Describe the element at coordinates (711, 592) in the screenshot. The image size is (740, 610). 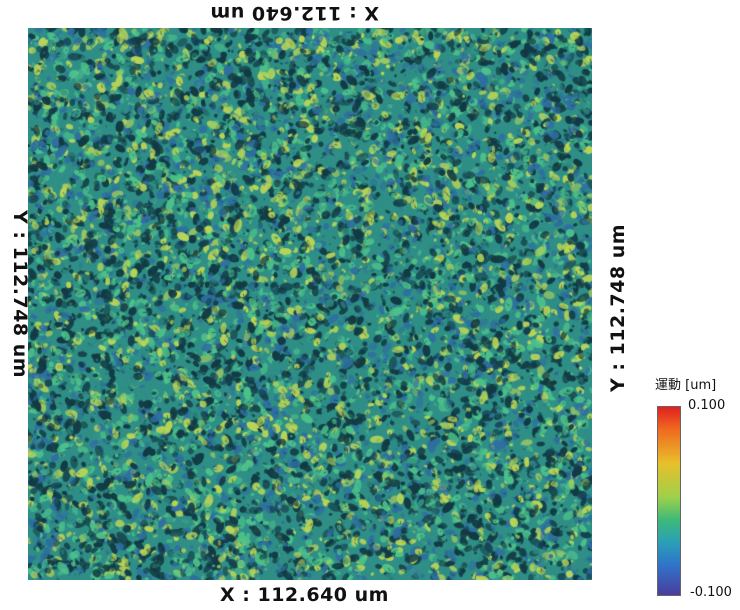
I see `color-scale-min: -0.100` at that location.